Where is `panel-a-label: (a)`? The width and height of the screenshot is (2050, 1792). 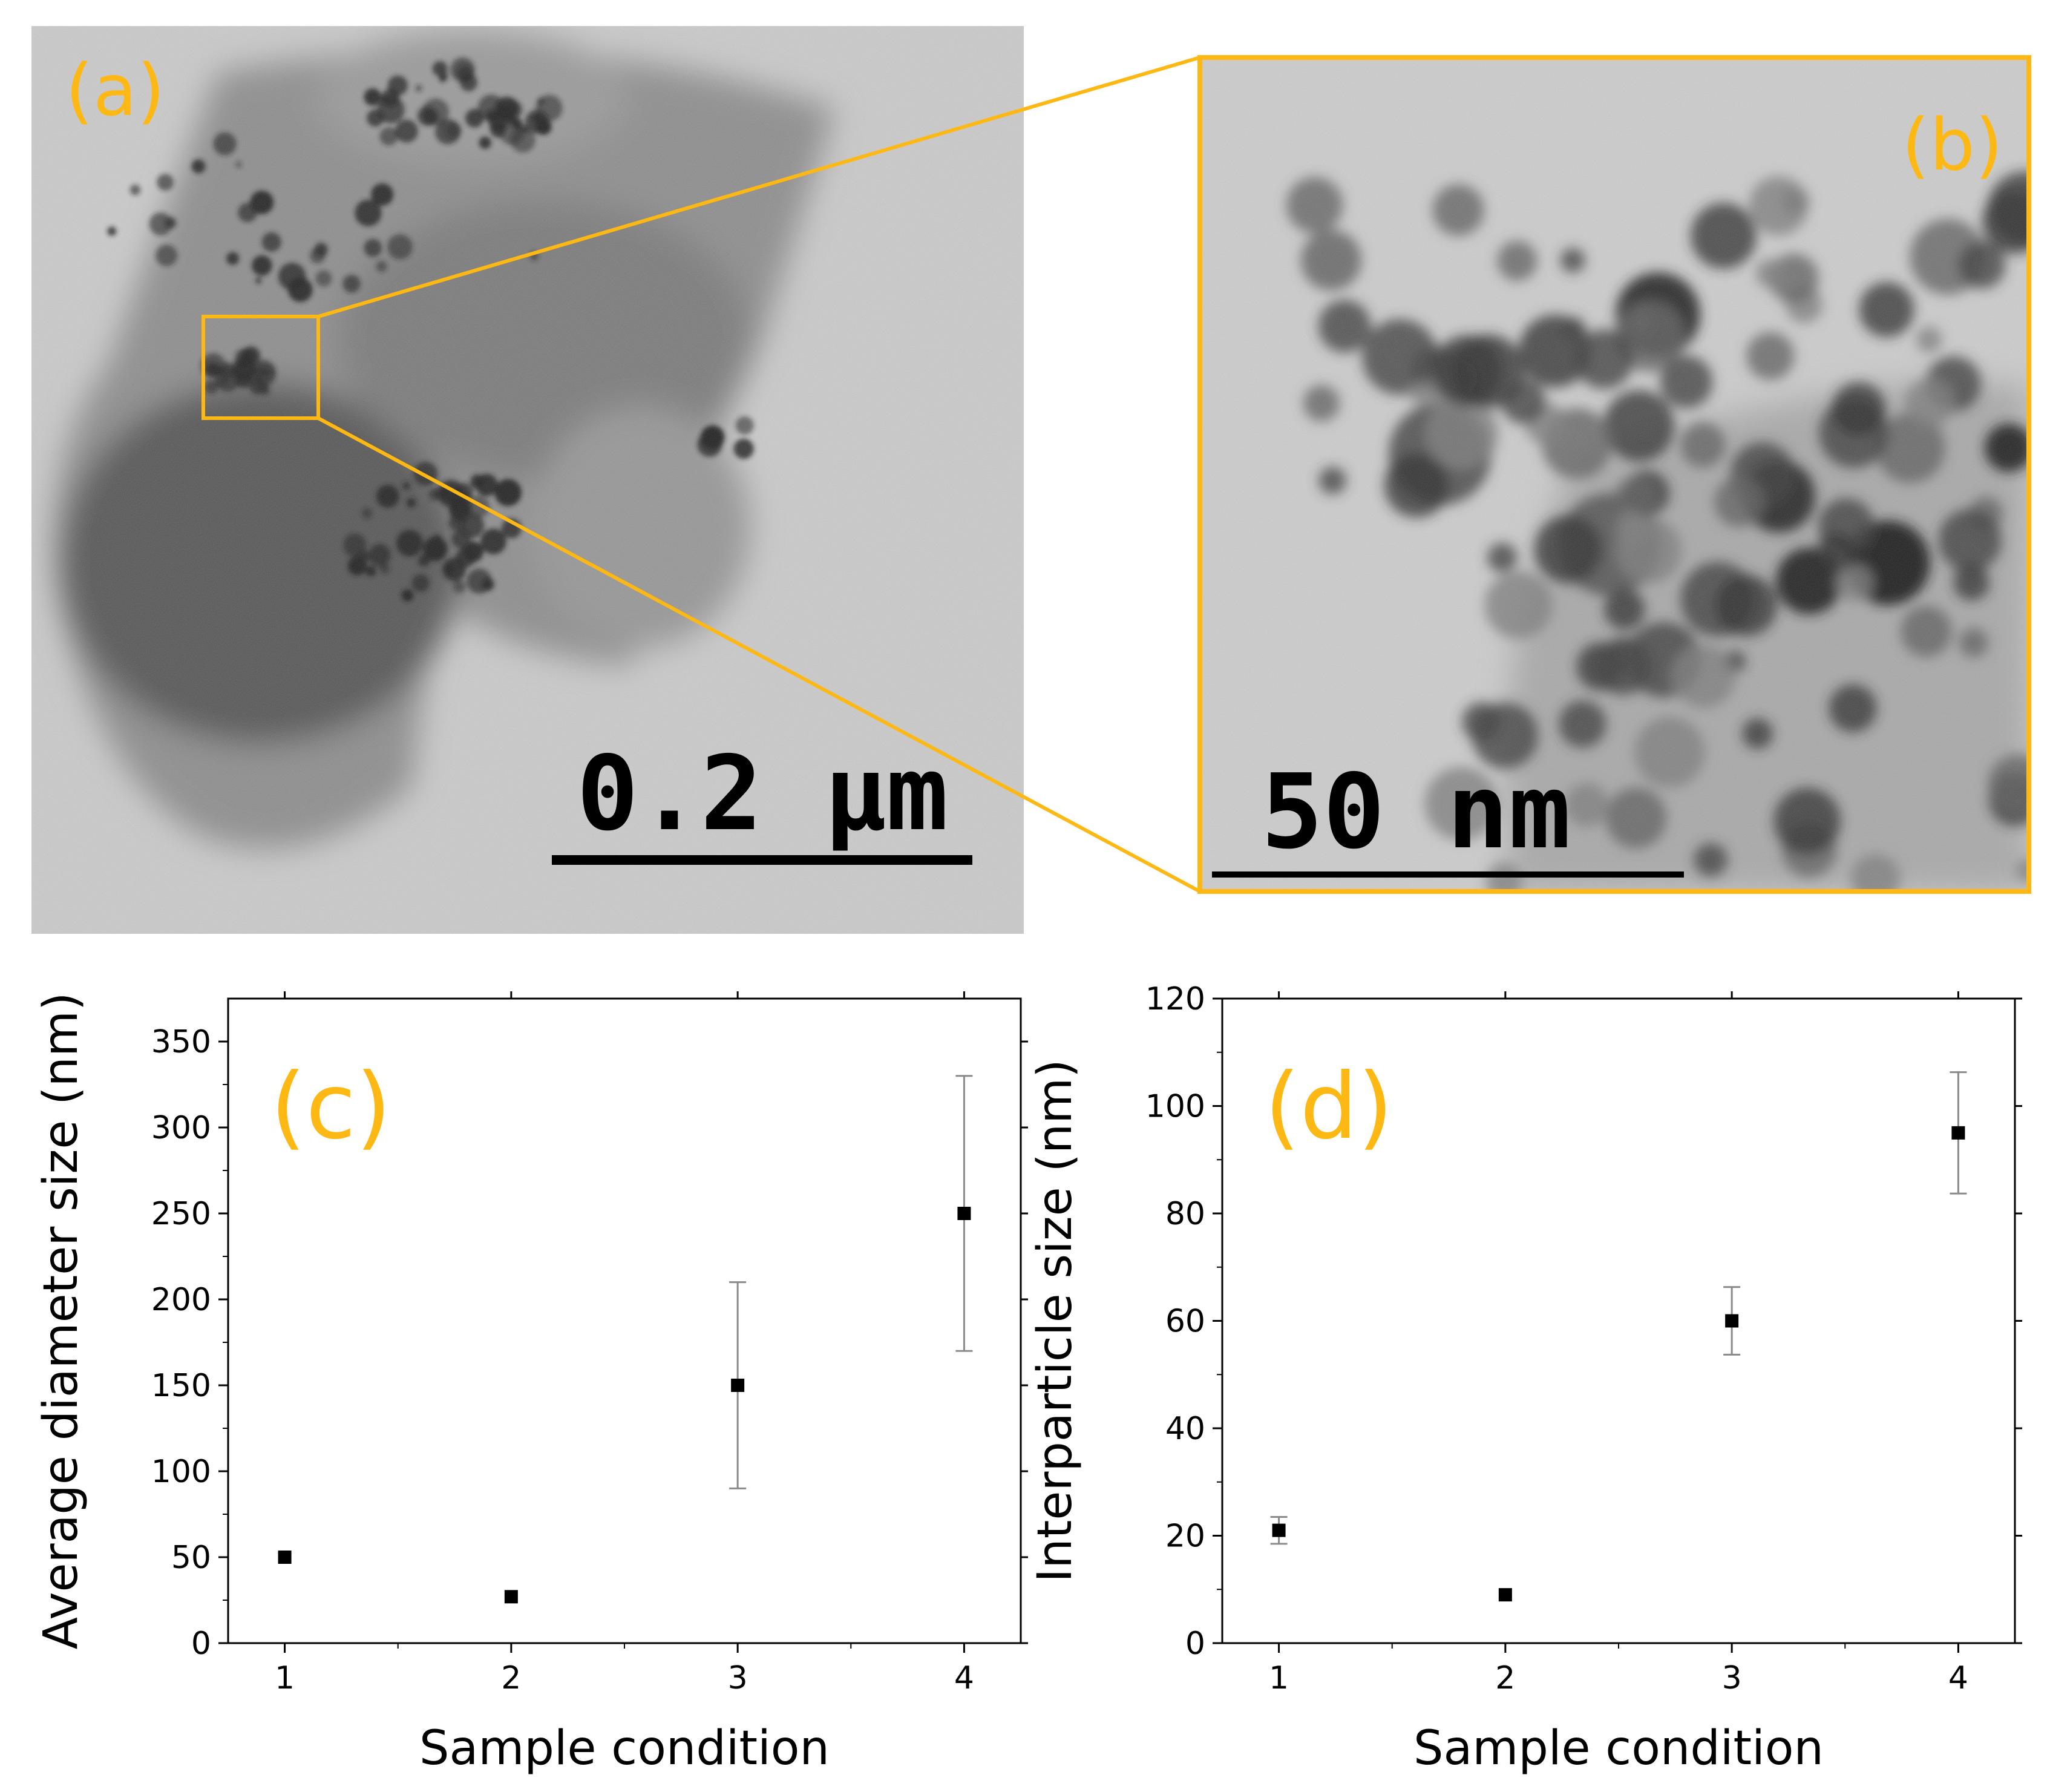 panel-a-label: (a) is located at coordinates (115, 90).